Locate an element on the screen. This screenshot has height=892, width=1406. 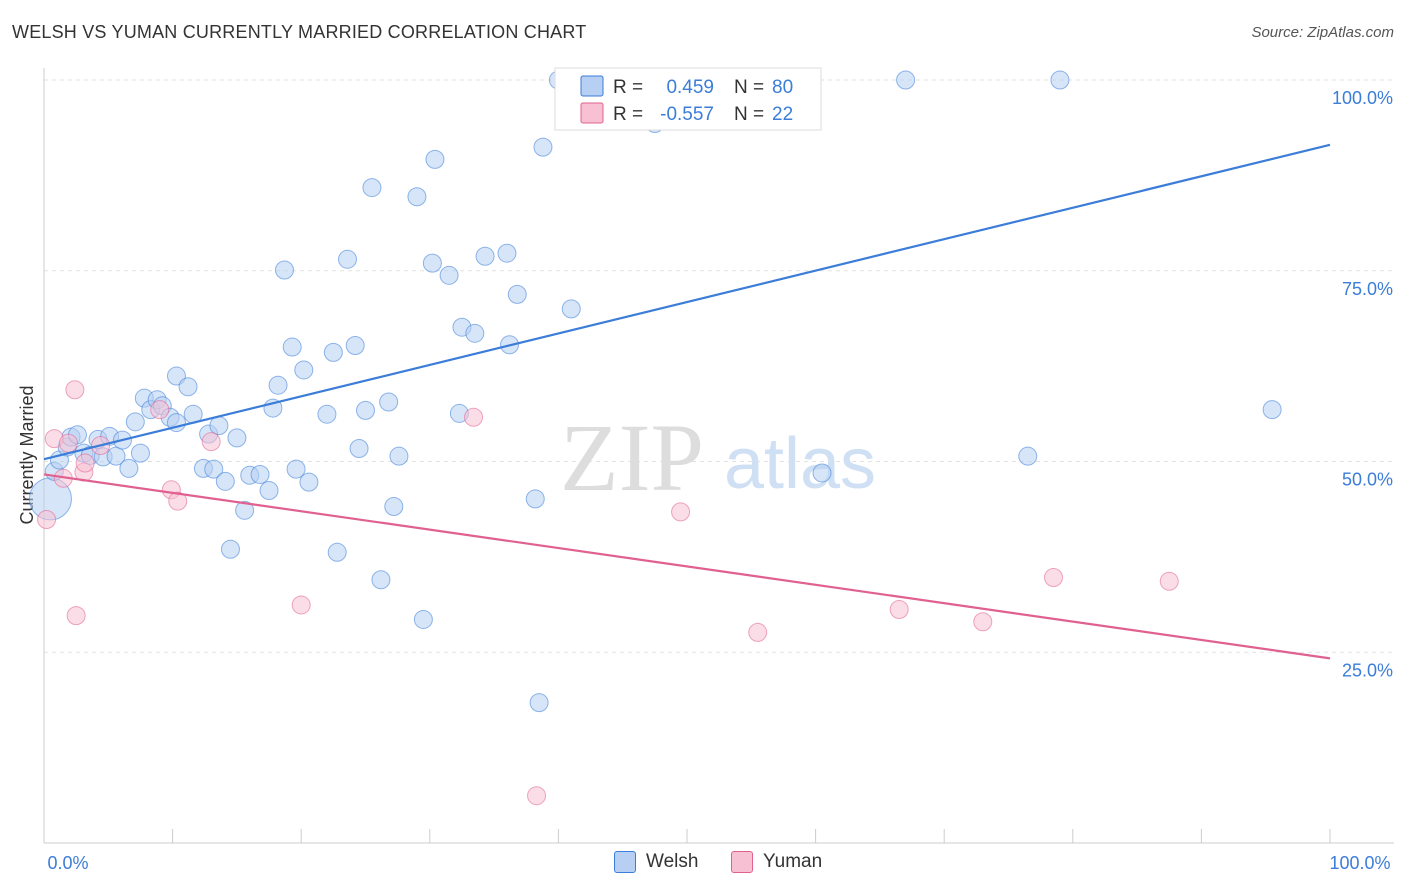
legend-label-yuman: Yuman is located at coordinates (793, 861).